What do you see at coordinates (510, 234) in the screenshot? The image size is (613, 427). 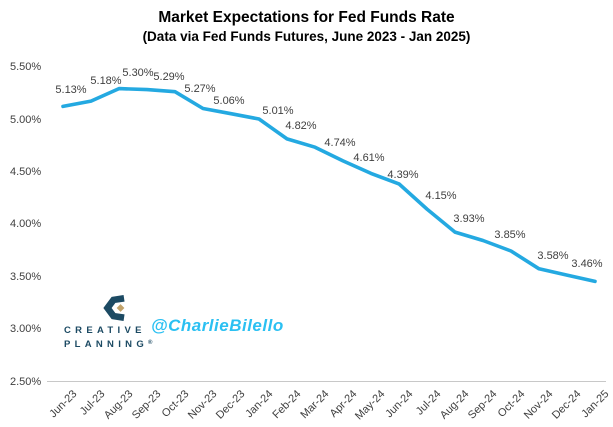 I see `data-label: 3.85%` at bounding box center [510, 234].